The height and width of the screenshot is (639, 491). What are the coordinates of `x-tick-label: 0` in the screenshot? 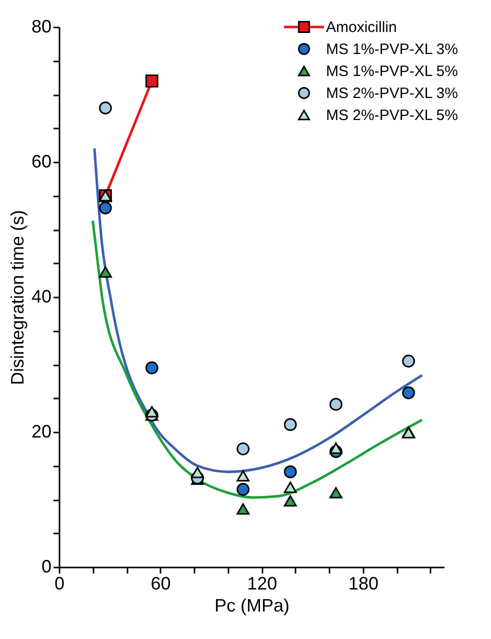 It's located at (59, 584).